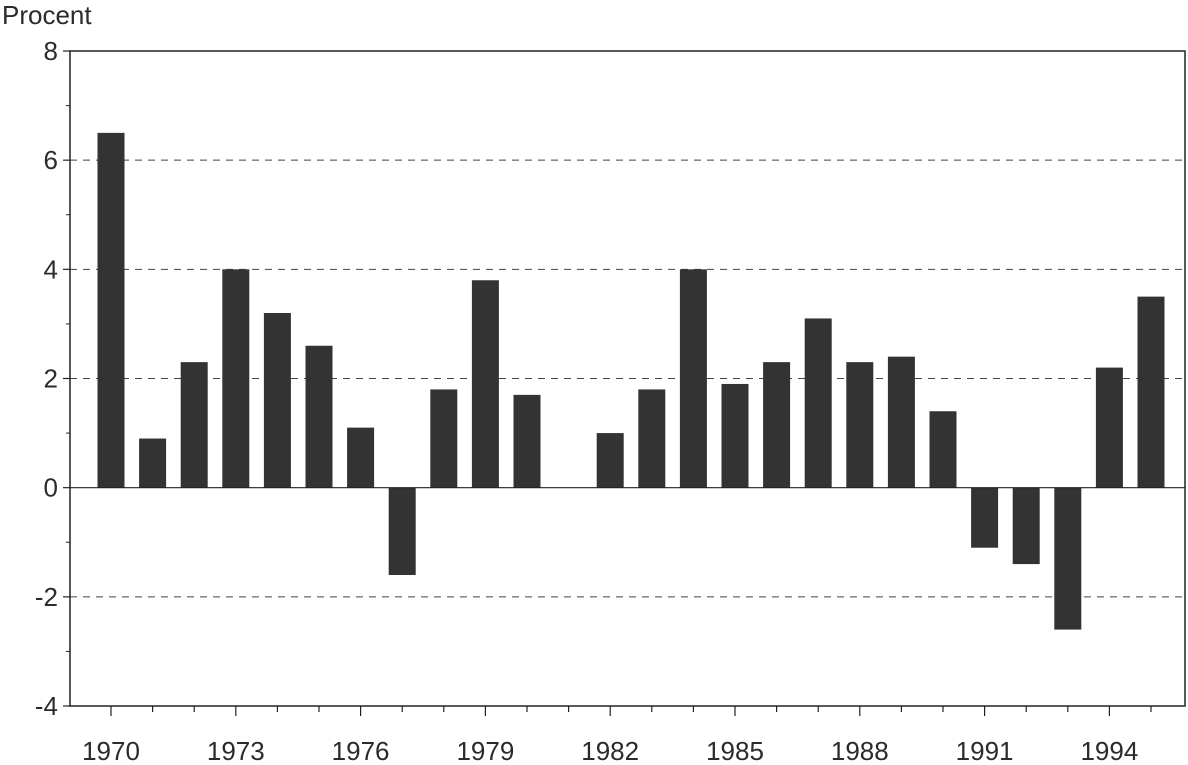 This screenshot has height=765, width=1188. I want to click on x-axis-ticks: 1970 1973 1976 1979 1982 1985 1988 1991 1994, so click(617, 735).